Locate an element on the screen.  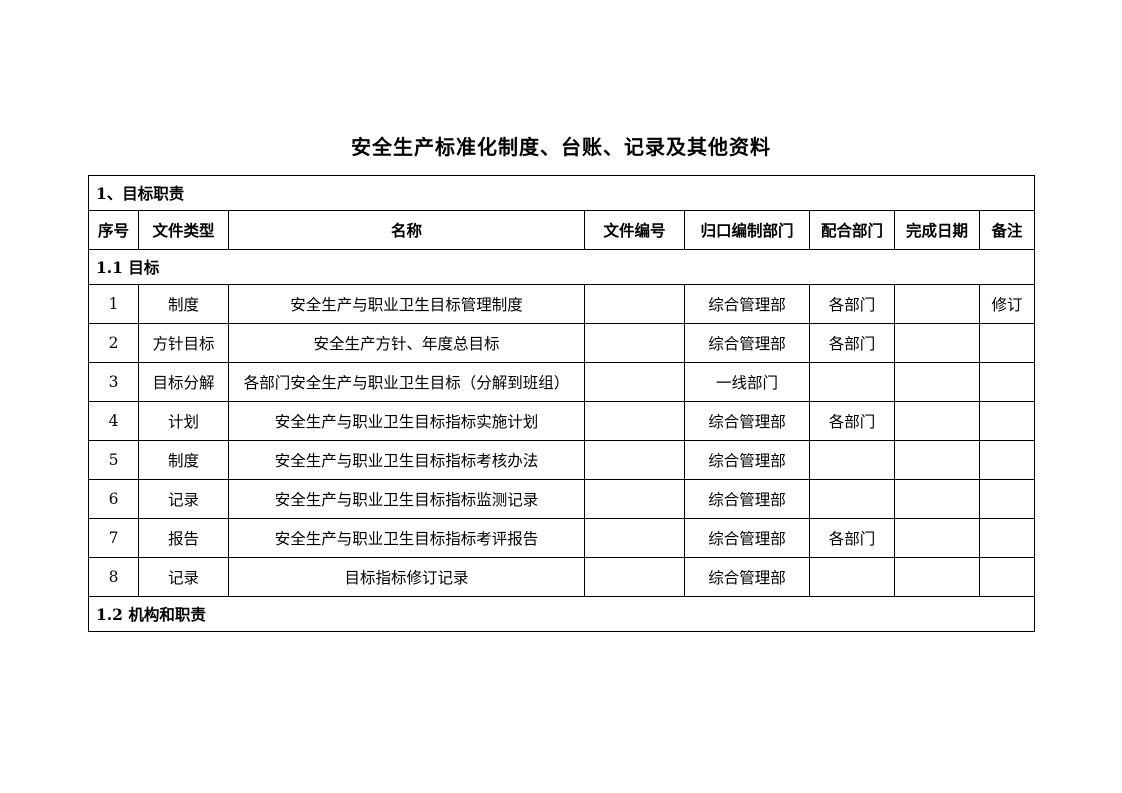
subsection-1-1-label: 1.1 目标 is located at coordinates (561, 267).